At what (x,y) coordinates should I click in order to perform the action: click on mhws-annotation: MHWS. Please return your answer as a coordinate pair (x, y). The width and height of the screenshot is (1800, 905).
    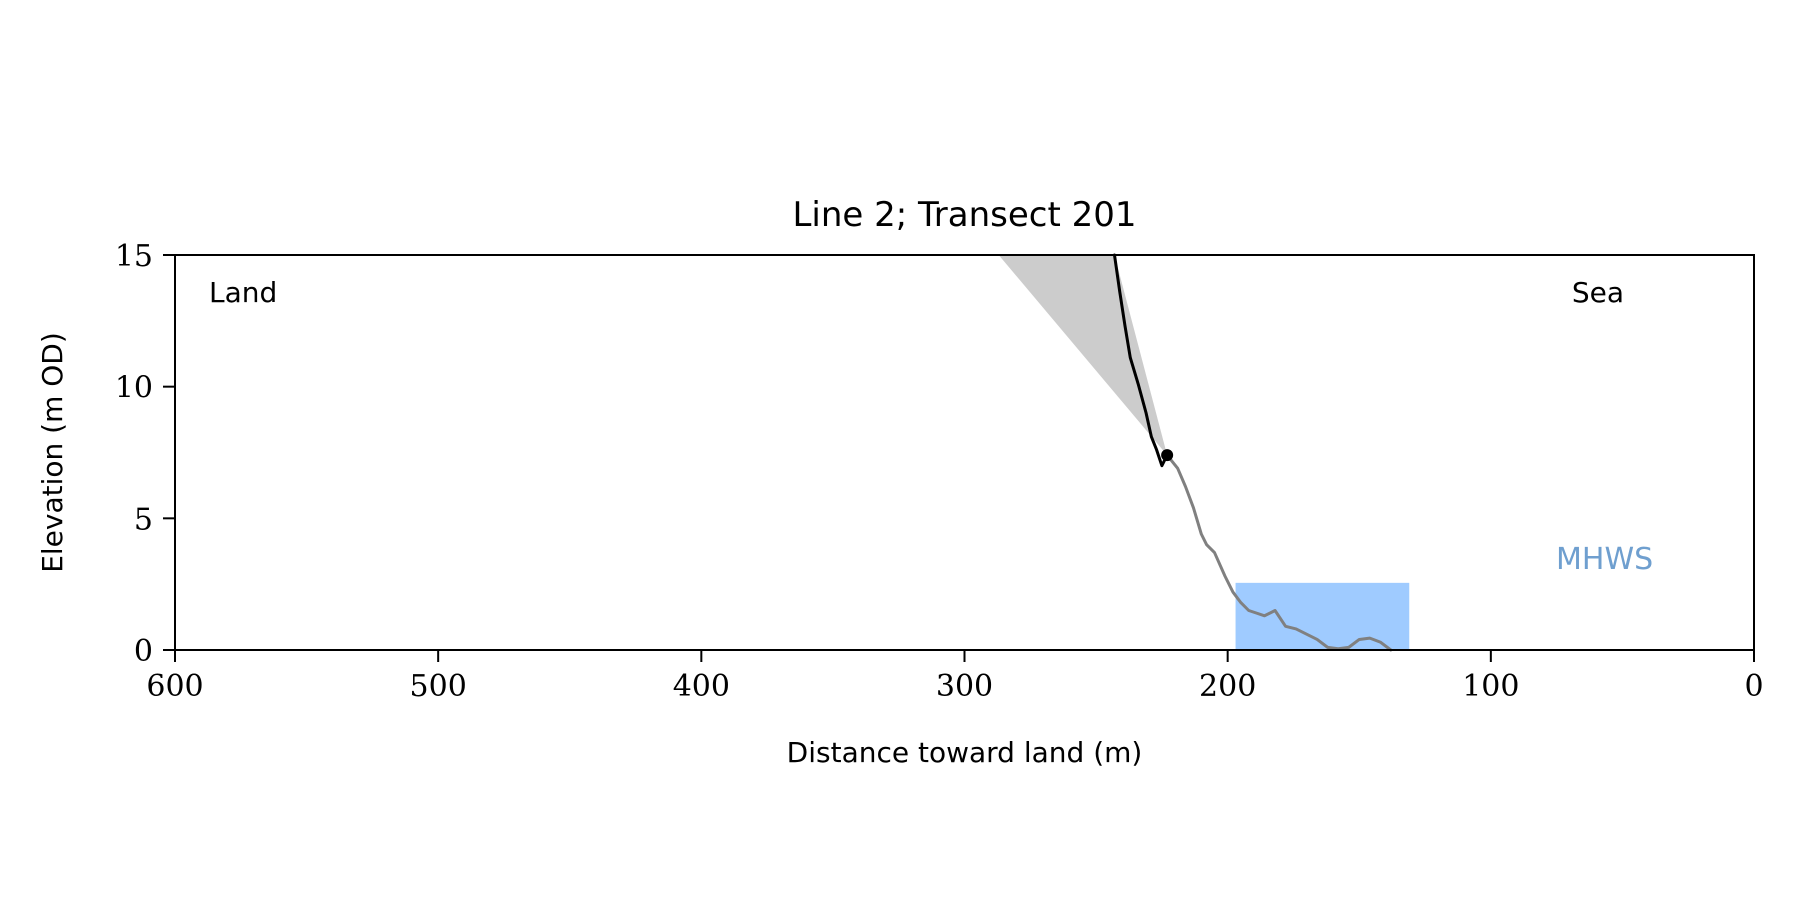
    Looking at the image, I should click on (1604, 559).